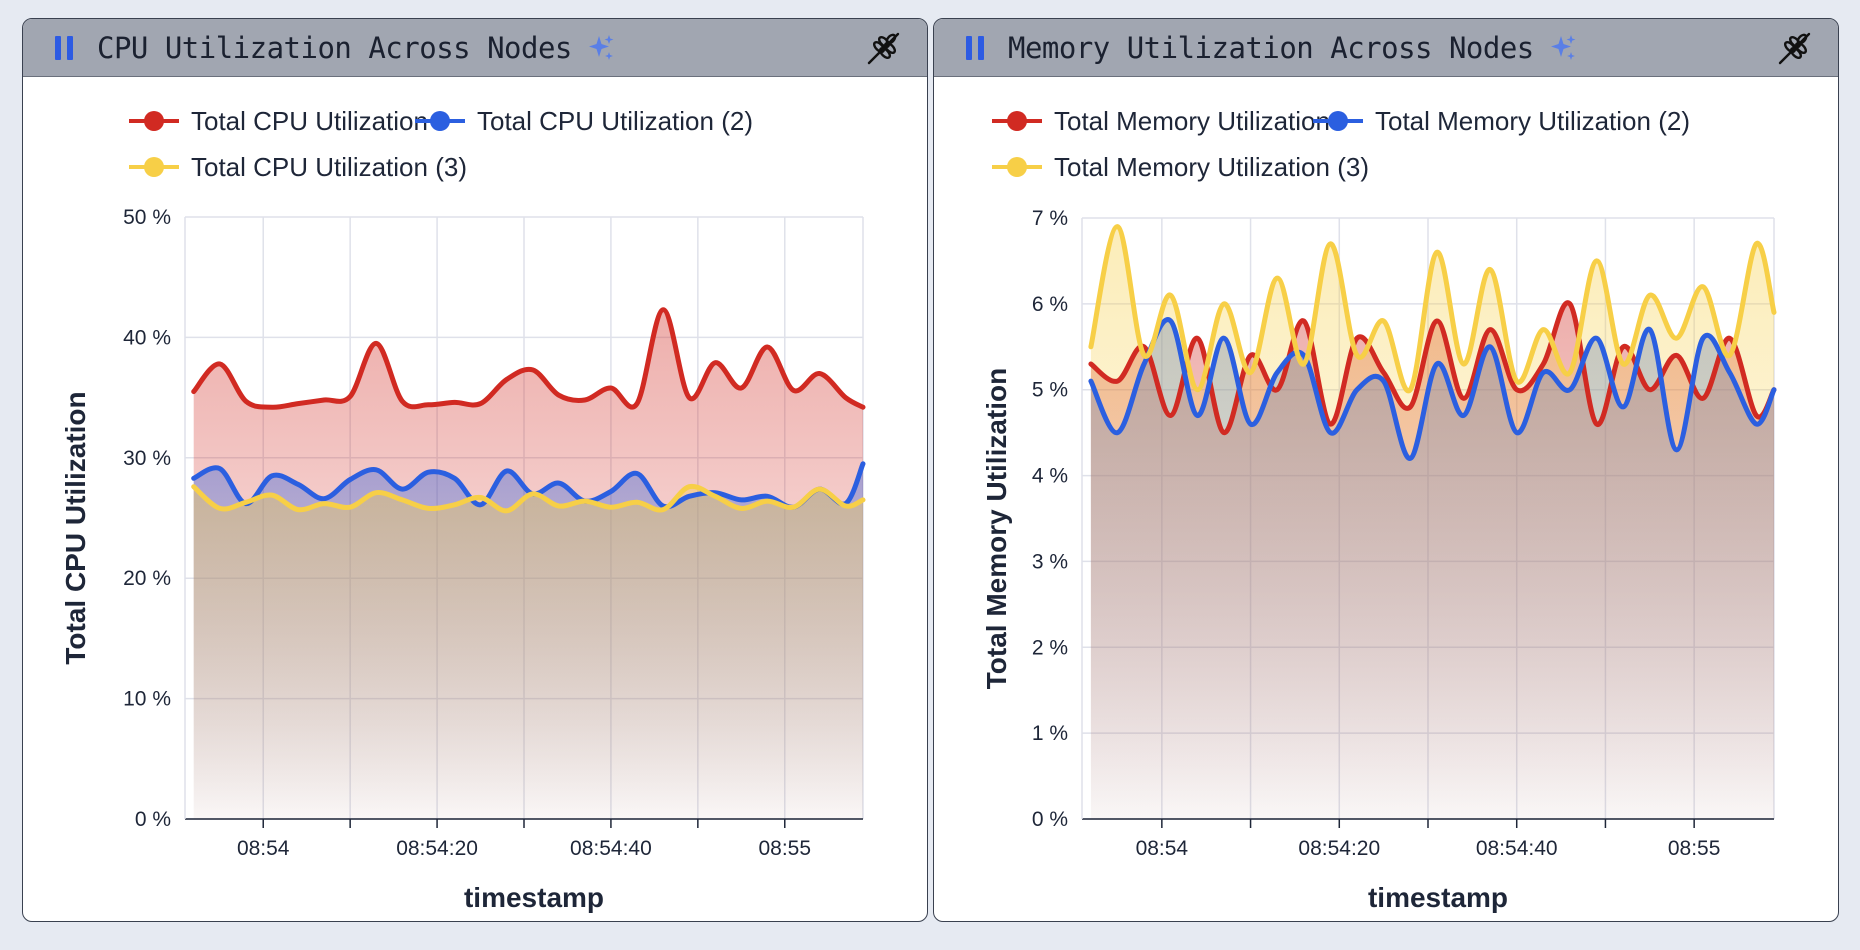 This screenshot has height=950, width=1860. I want to click on legend-item: Total Memory Utilization, so click(1161, 121).